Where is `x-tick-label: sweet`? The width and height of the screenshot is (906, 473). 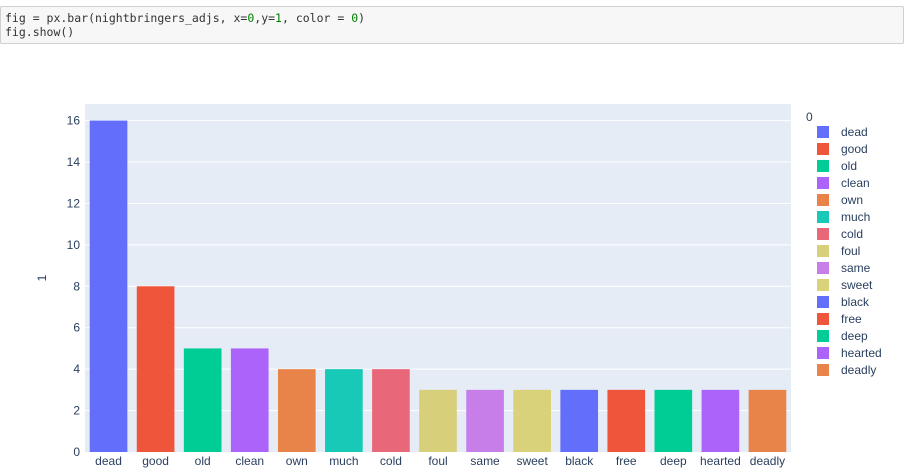 x-tick-label: sweet is located at coordinates (532, 461).